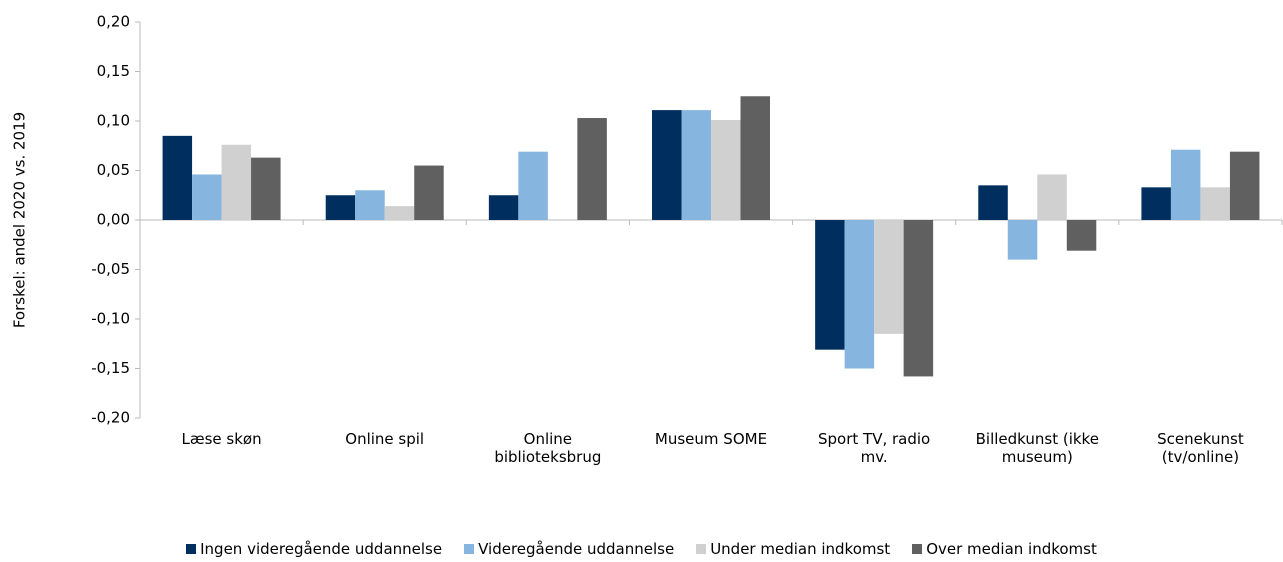  I want to click on y-tick-label: 0,15, so click(113, 71).